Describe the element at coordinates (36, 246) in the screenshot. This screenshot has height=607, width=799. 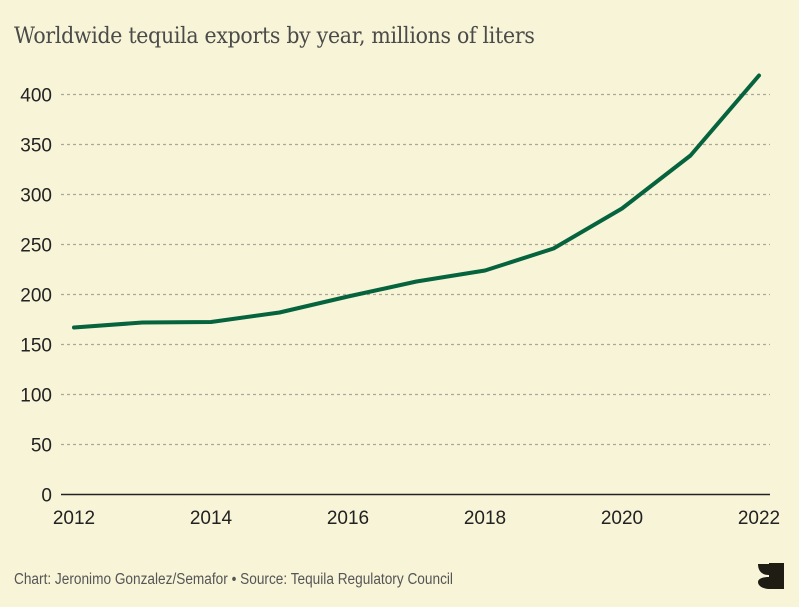
I see `y-tick-label: 250` at that location.